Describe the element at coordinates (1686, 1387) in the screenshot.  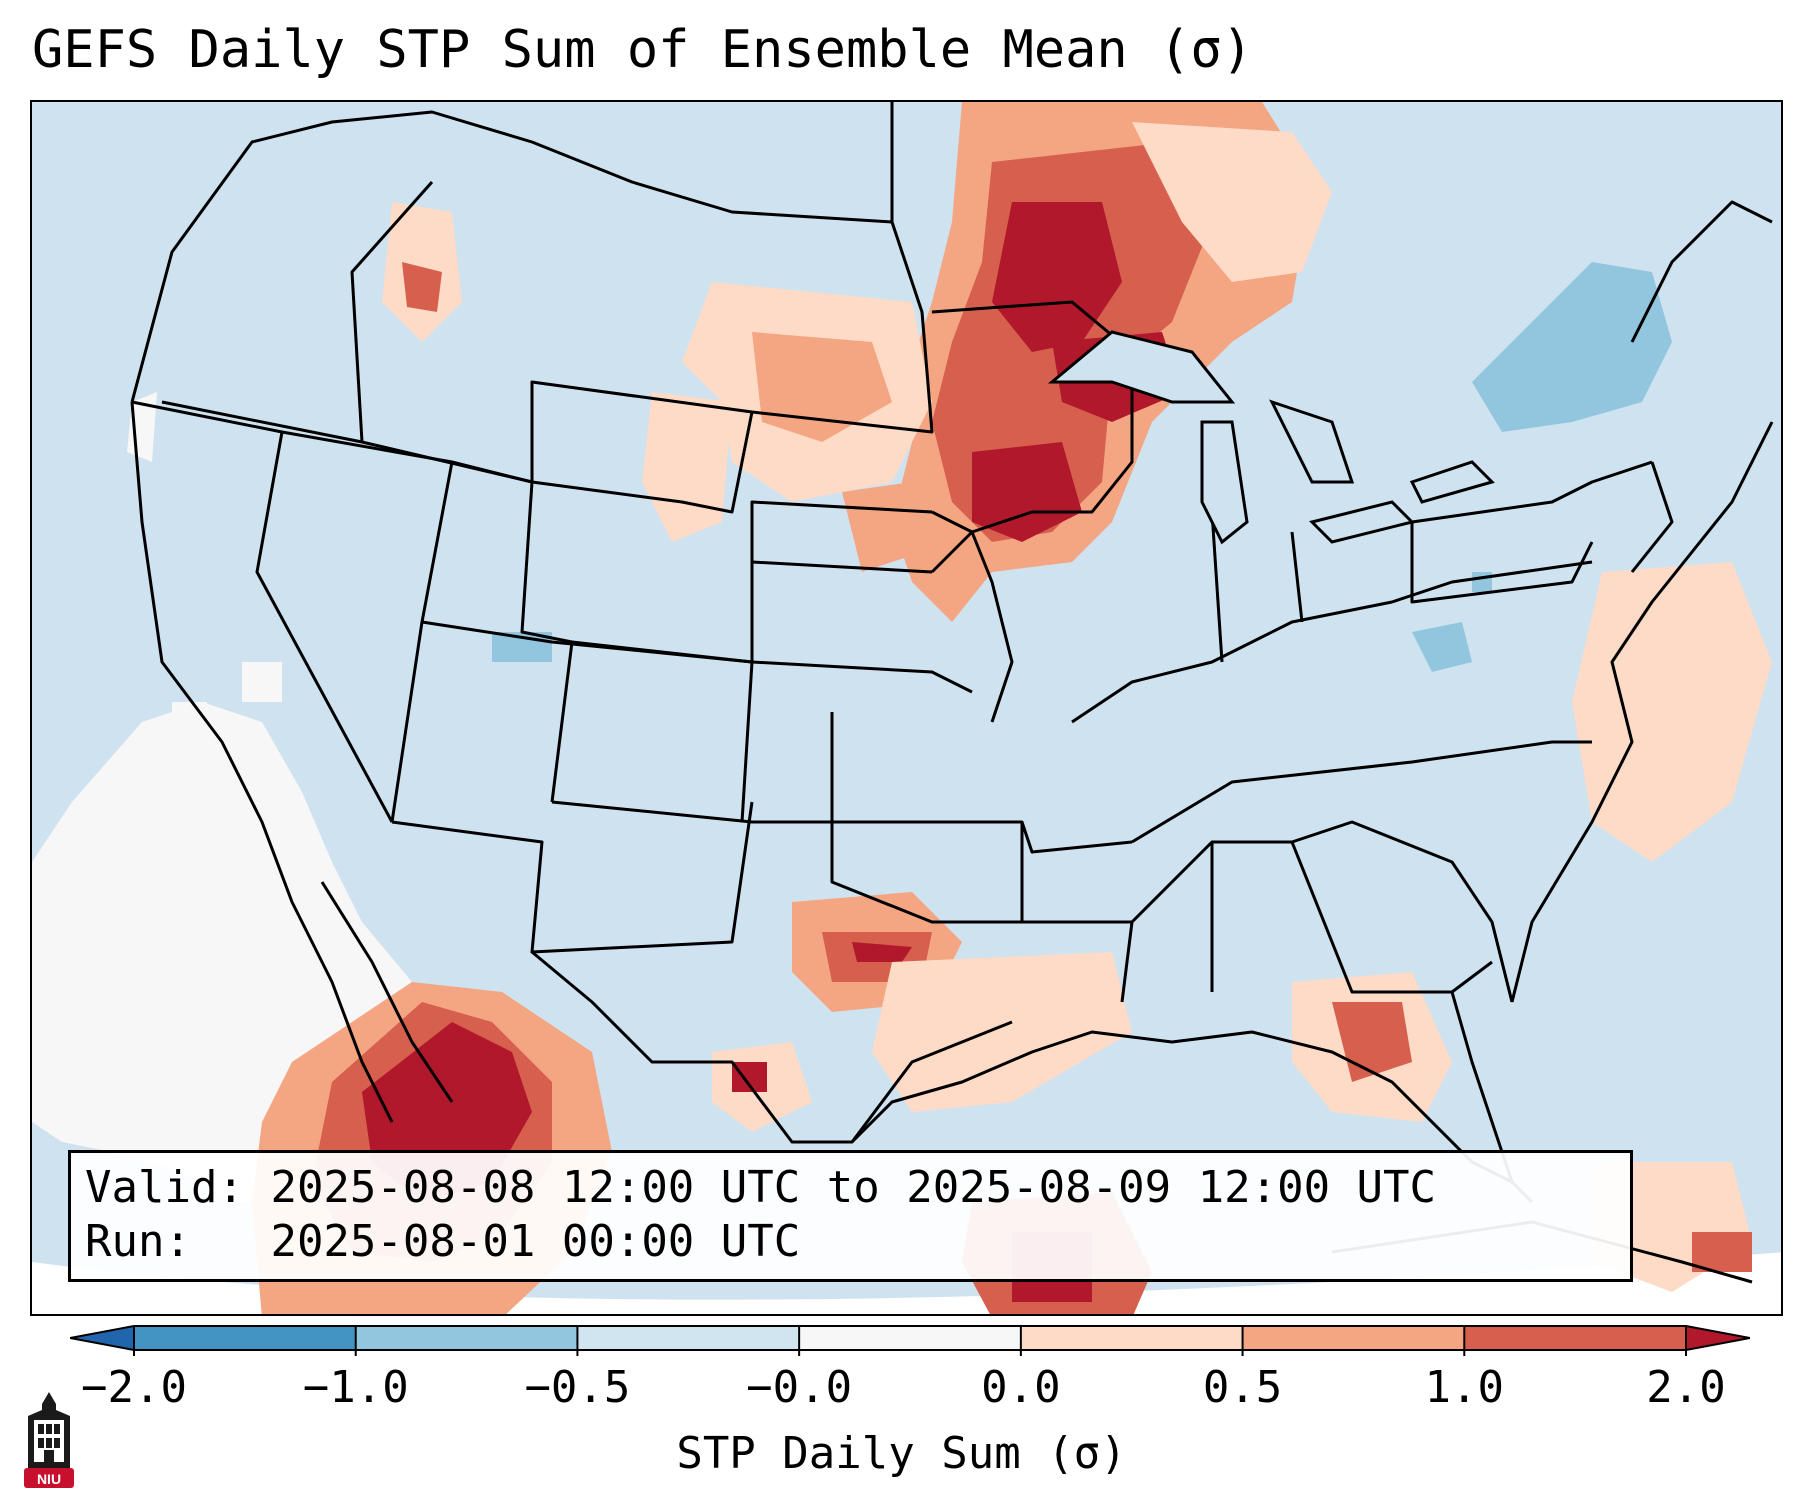
I see `colorbar-tick-label: 2.0` at that location.